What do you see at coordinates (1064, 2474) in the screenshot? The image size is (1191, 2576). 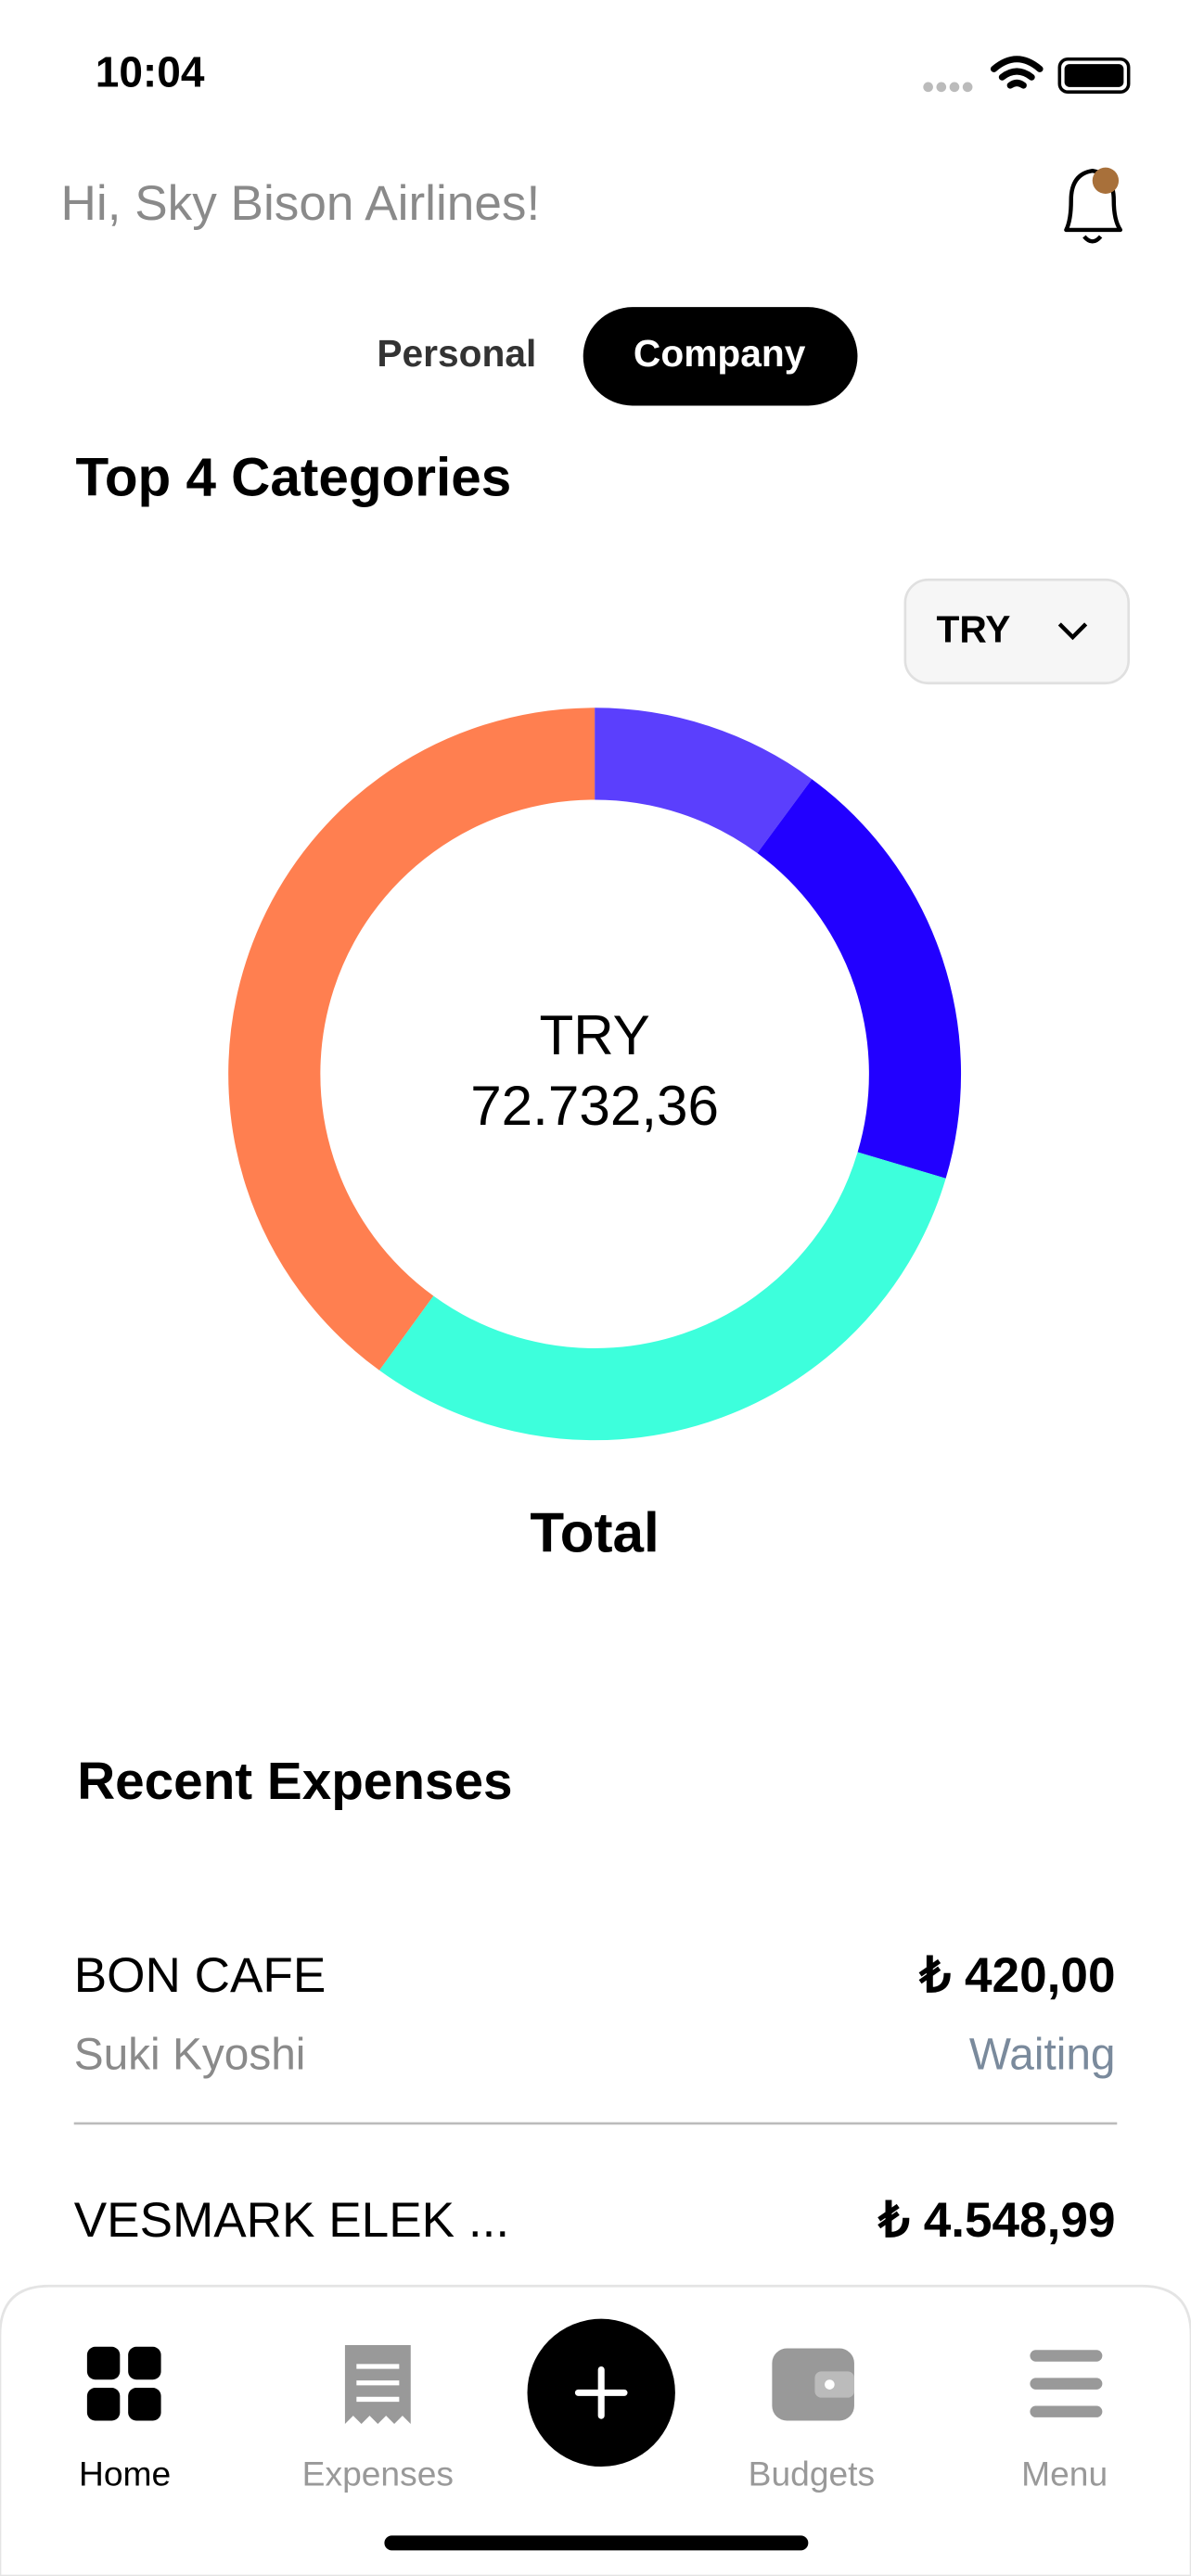 I see `nav-label: Menu` at bounding box center [1064, 2474].